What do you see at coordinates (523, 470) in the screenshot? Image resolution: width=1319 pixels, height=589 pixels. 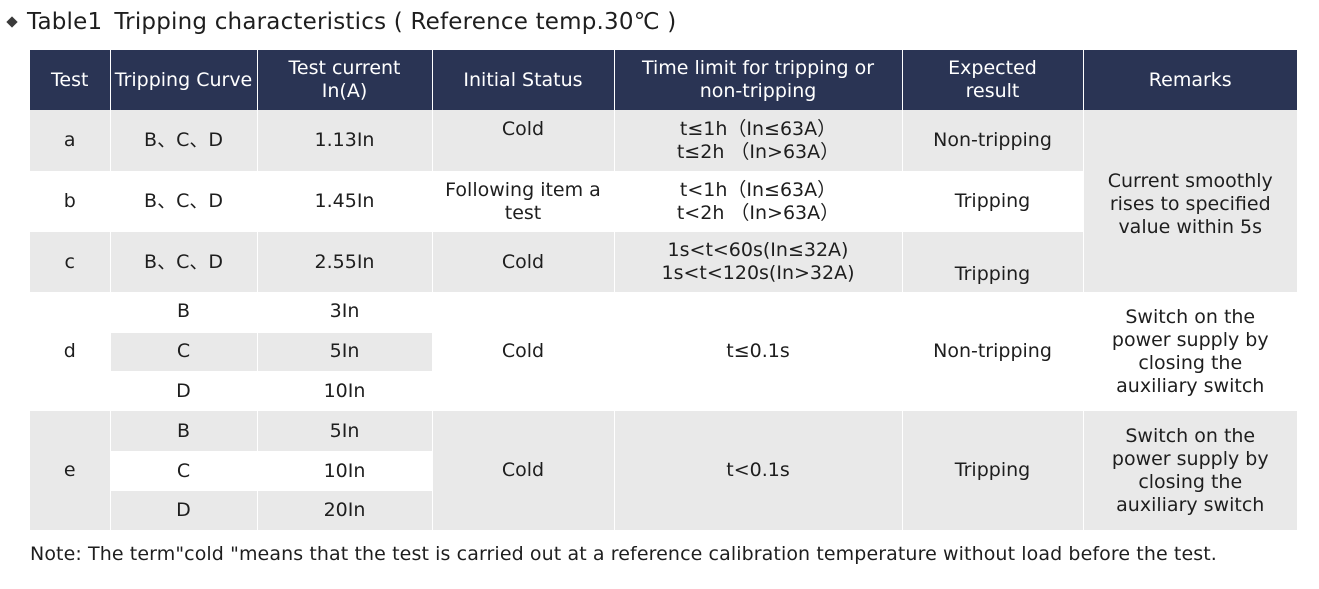 I see `cell-initial-e: Cold` at bounding box center [523, 470].